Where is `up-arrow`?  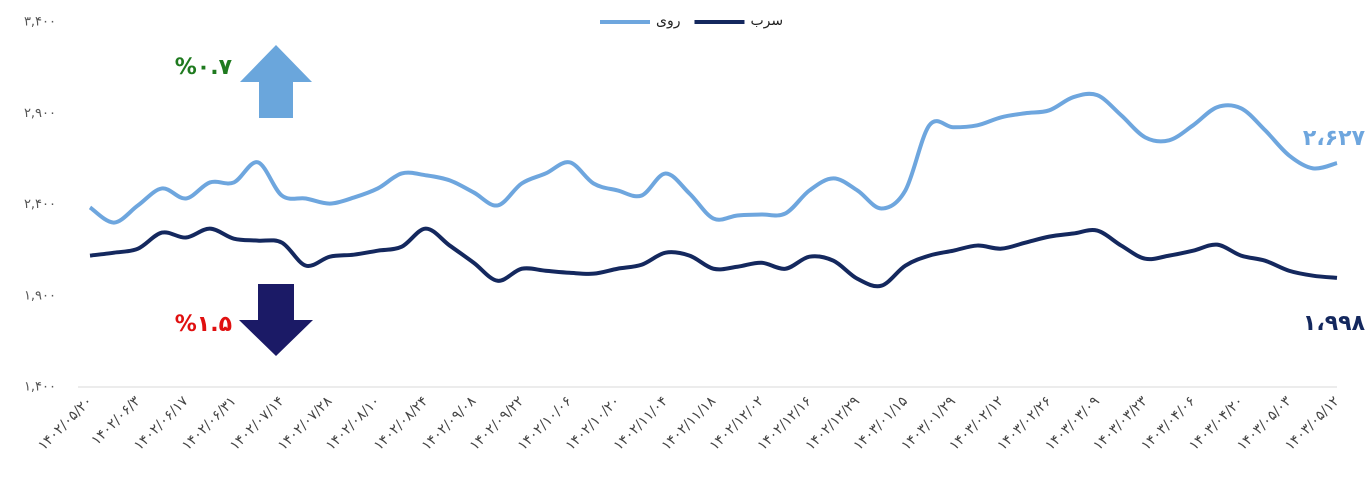
up-arrow is located at coordinates (276, 81).